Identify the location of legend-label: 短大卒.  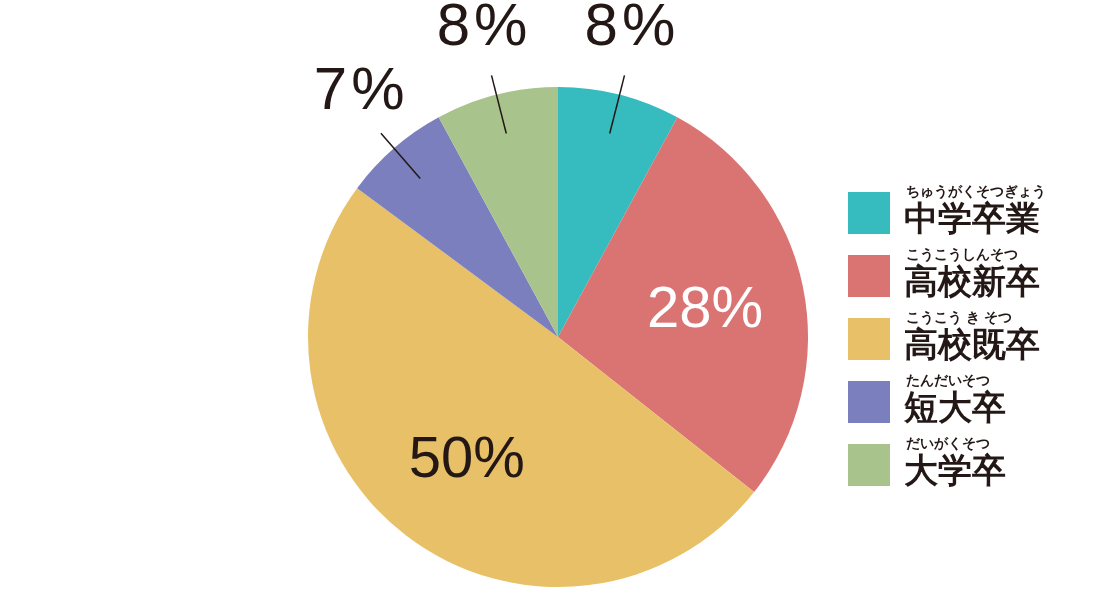
(954, 407).